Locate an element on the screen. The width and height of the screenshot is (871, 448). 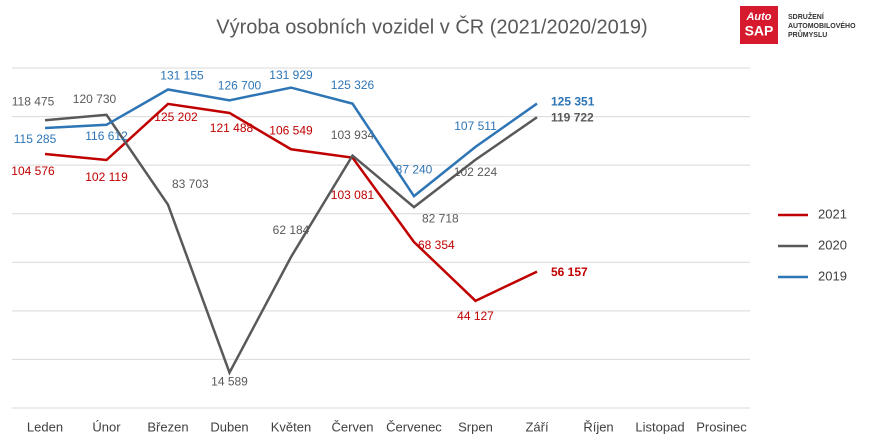
data-label: 82 718 is located at coordinates (440, 218).